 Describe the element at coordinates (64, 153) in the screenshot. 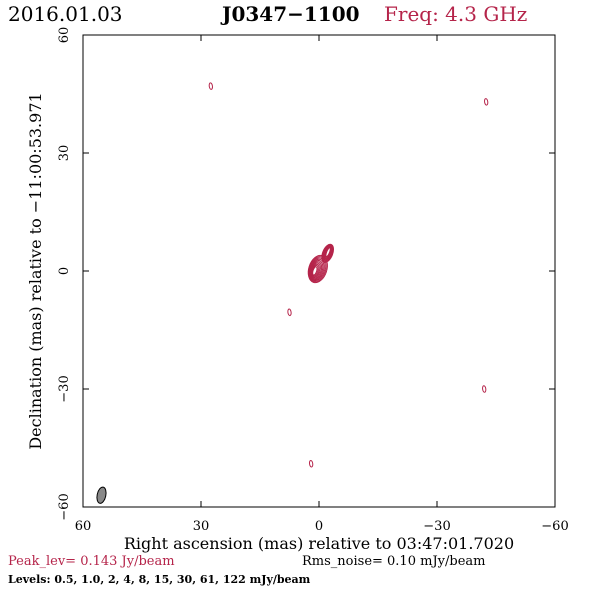

I see `y-tick-label: 30` at that location.